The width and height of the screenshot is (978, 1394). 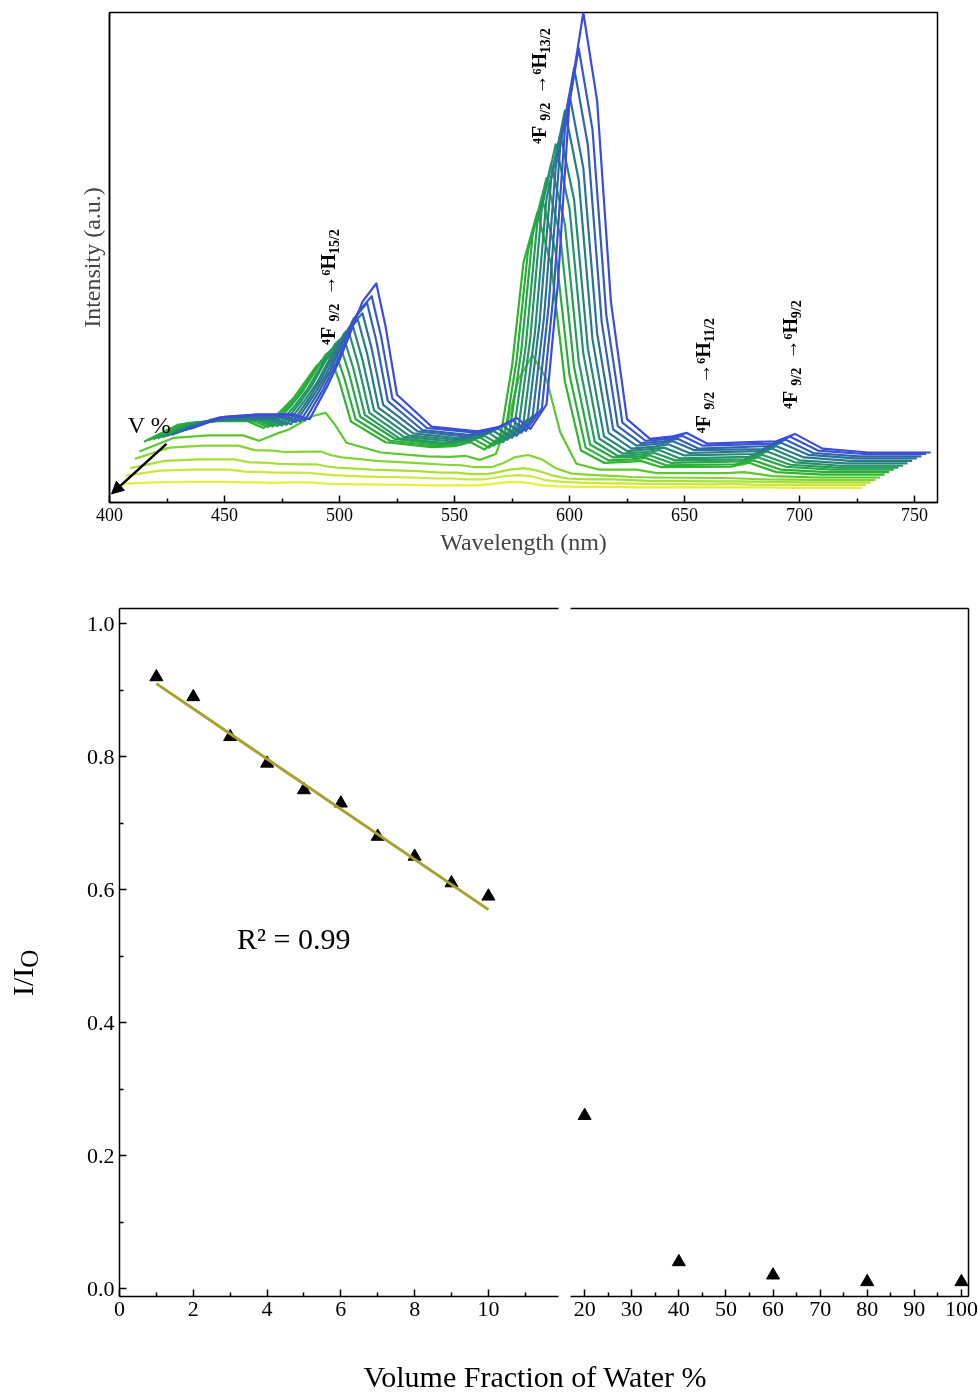 I want to click on annotation: V %, so click(x=149, y=424).